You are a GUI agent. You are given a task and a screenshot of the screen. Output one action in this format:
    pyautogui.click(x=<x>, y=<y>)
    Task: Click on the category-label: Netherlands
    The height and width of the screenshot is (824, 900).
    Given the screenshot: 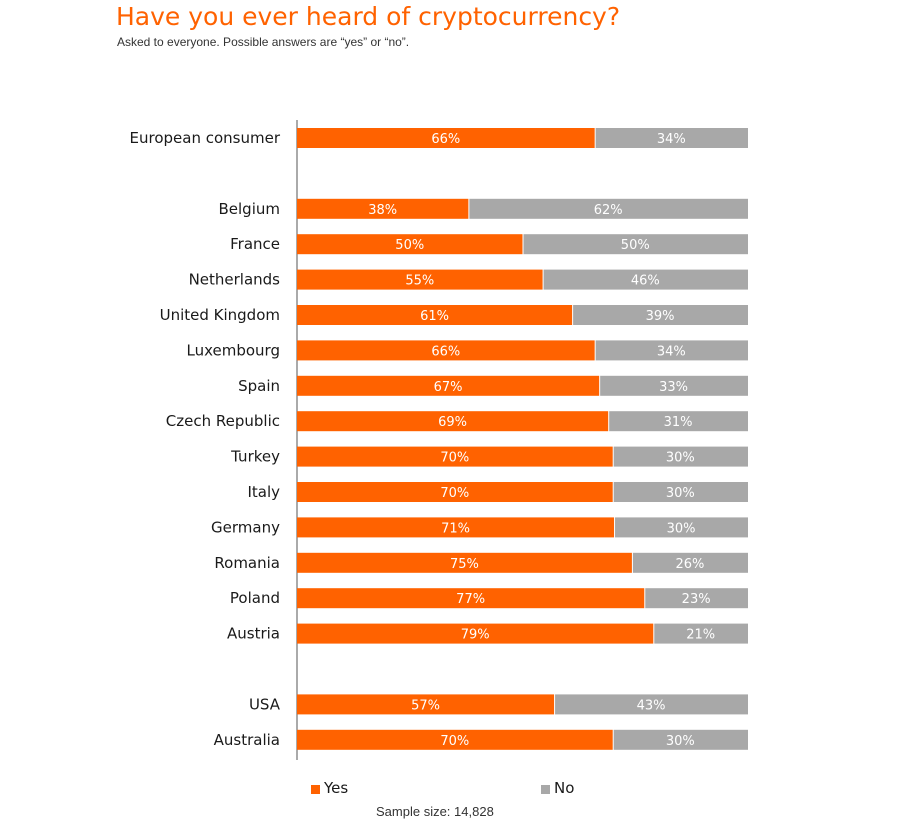 What is the action you would take?
    pyautogui.click(x=235, y=280)
    